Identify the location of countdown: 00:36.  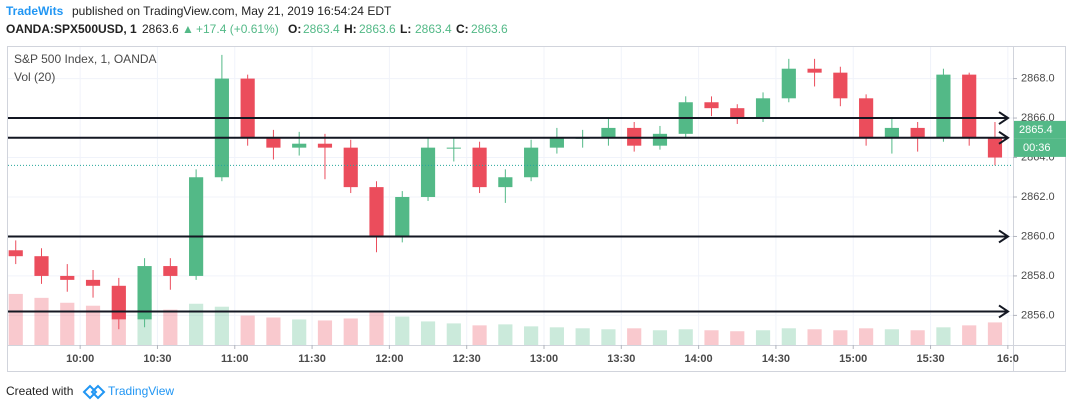
(1037, 148).